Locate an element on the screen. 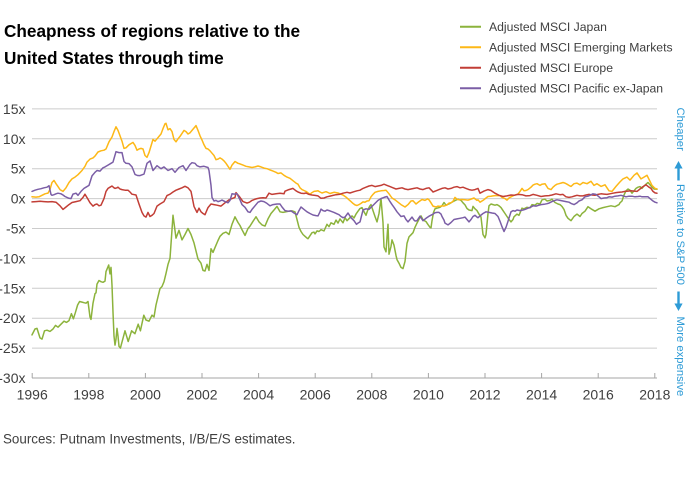  svg-text: 2018 is located at coordinates (654, 395).